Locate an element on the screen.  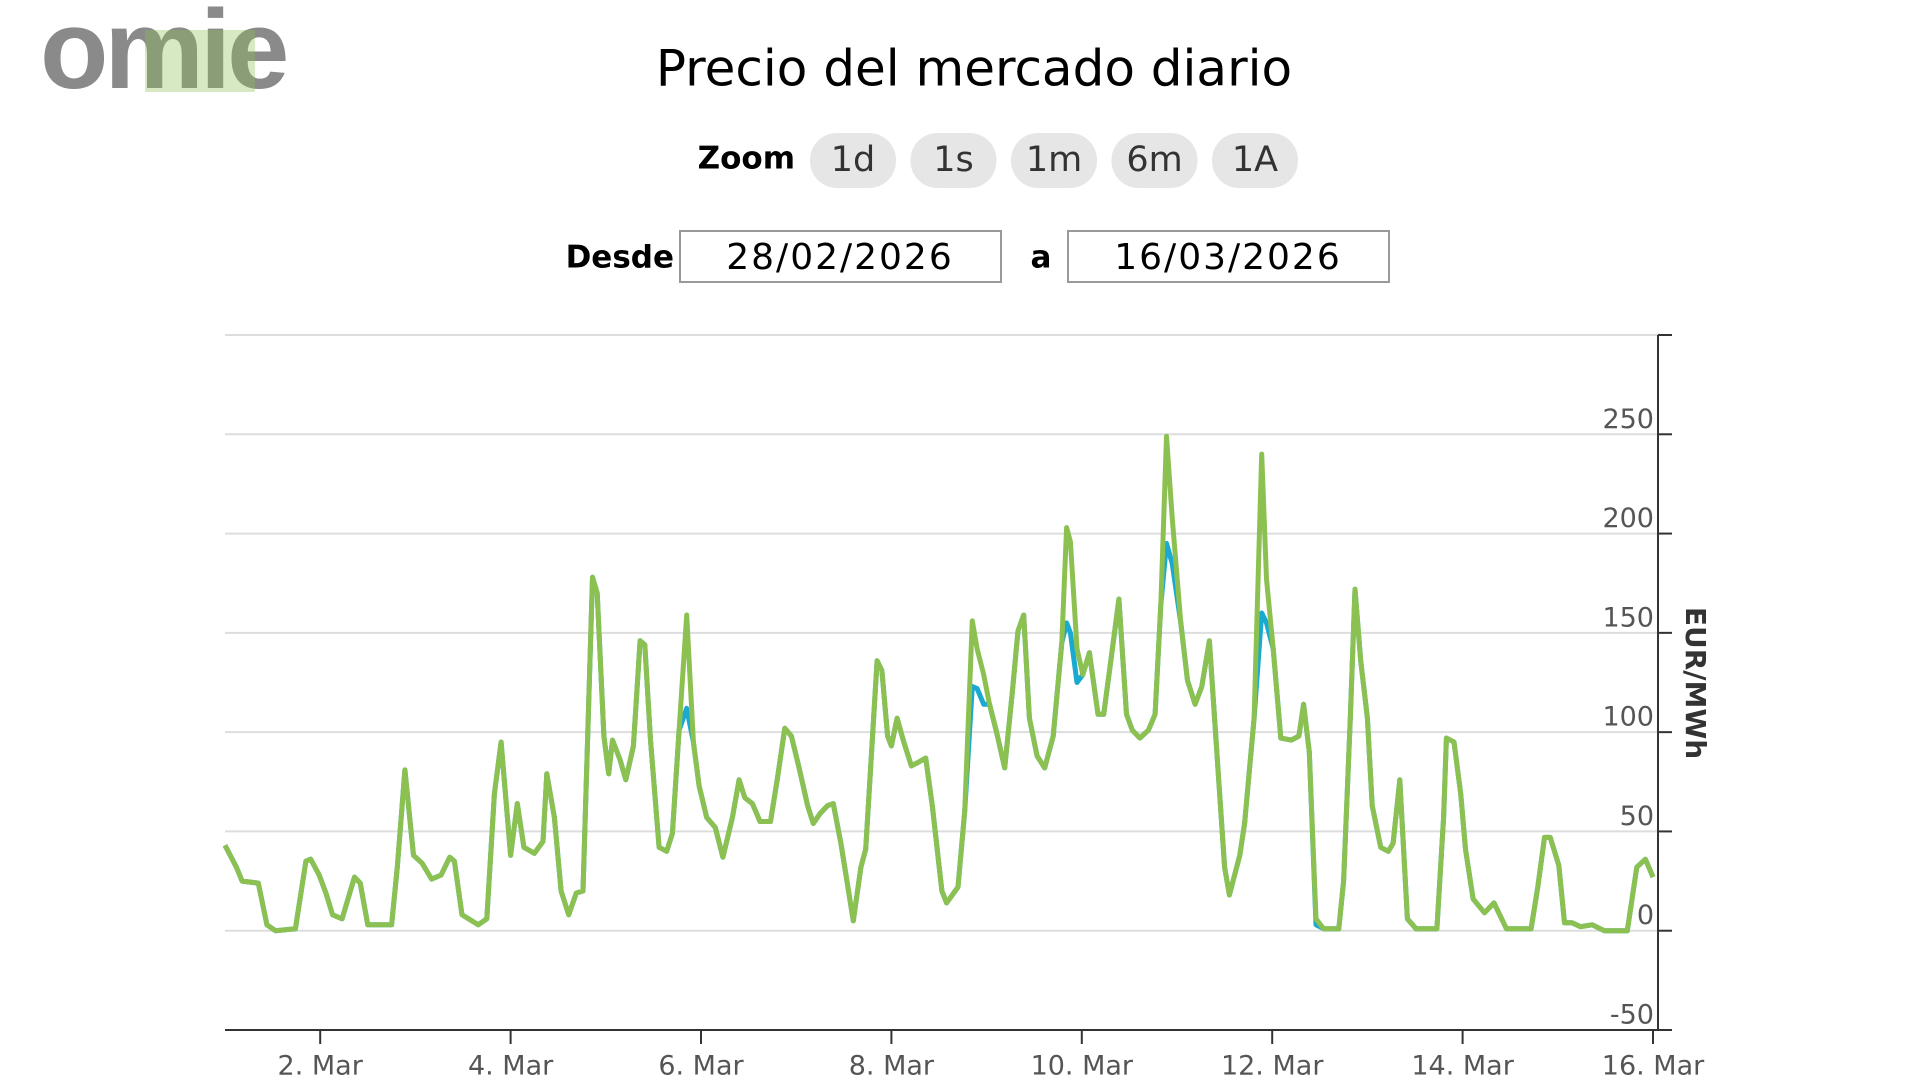
zoom-button-label: 1A is located at coordinates (1255, 160).